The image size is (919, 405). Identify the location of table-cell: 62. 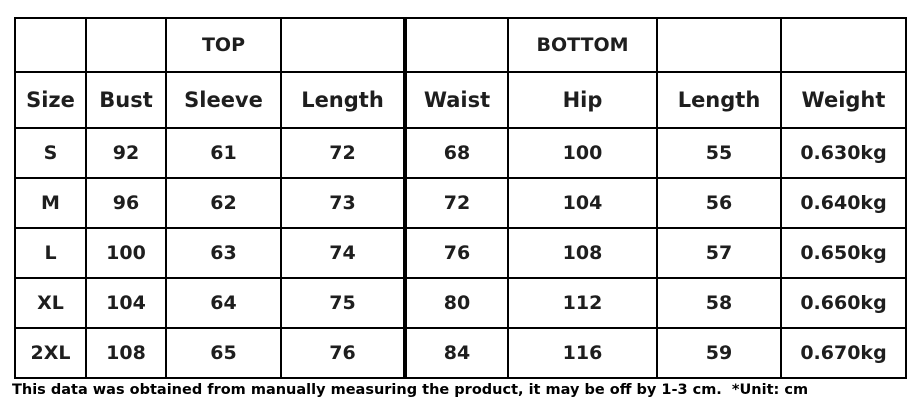
(223, 203).